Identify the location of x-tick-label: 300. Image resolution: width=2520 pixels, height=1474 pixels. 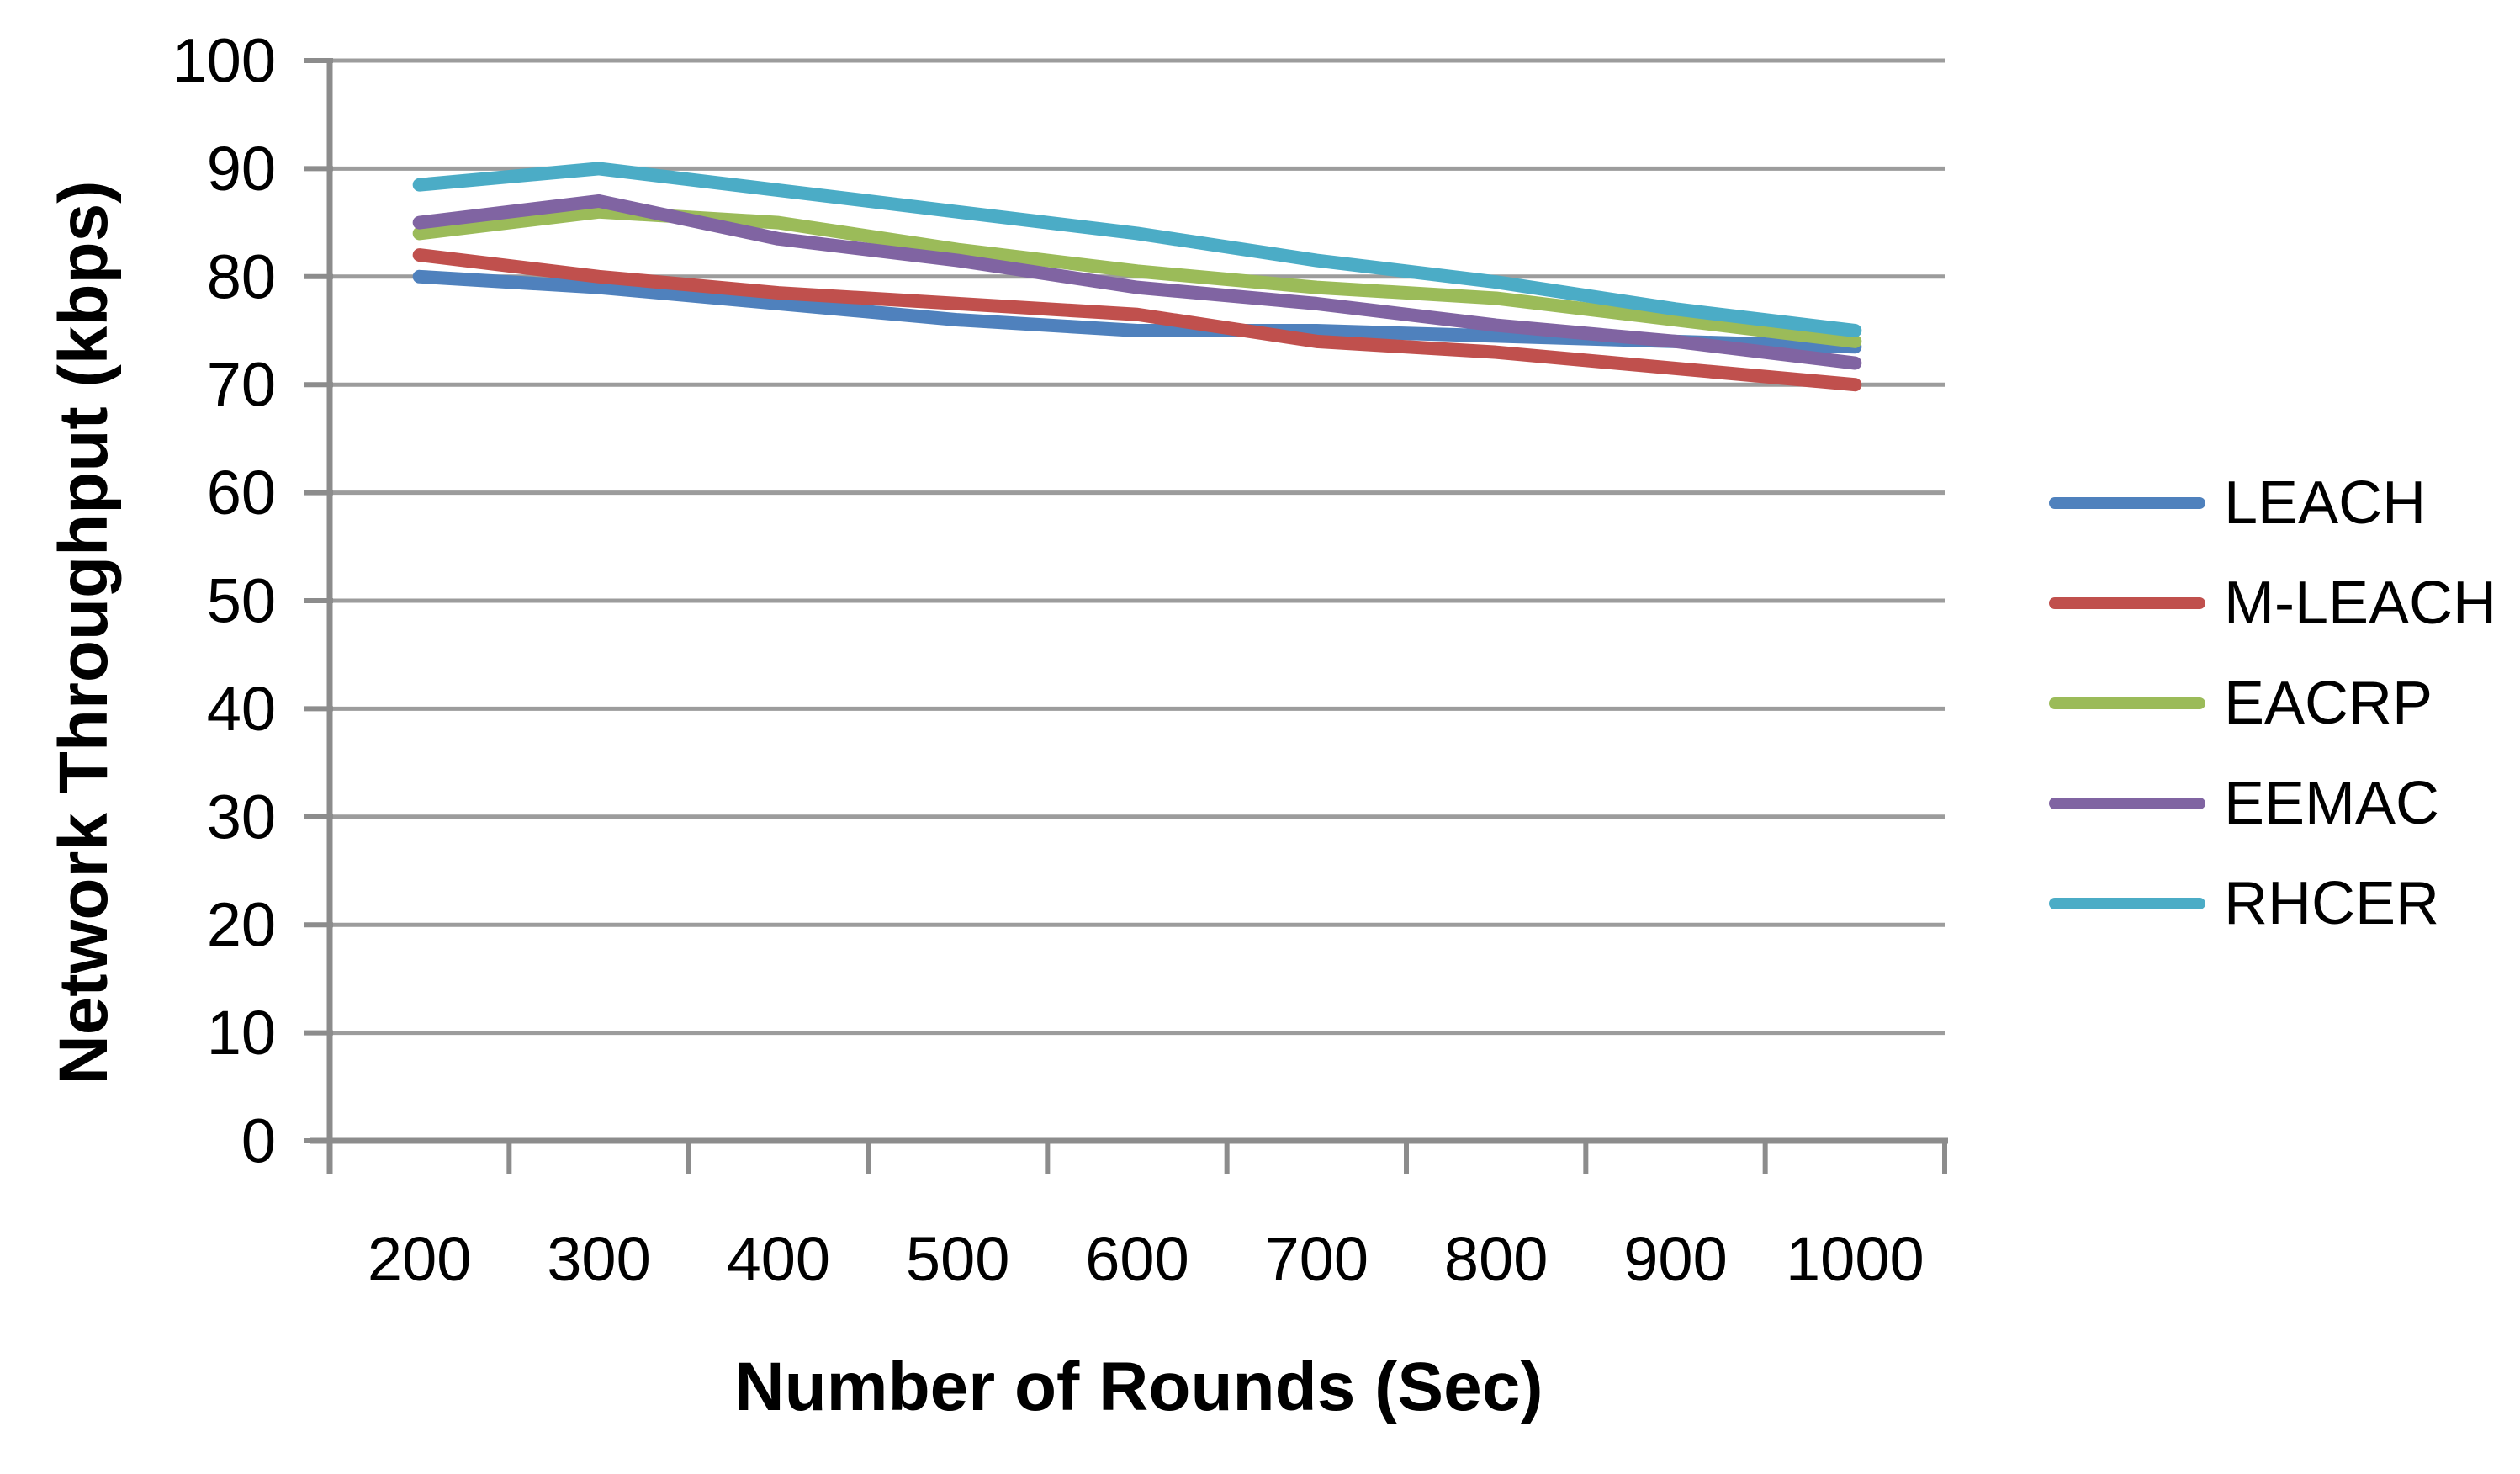
(598, 1259).